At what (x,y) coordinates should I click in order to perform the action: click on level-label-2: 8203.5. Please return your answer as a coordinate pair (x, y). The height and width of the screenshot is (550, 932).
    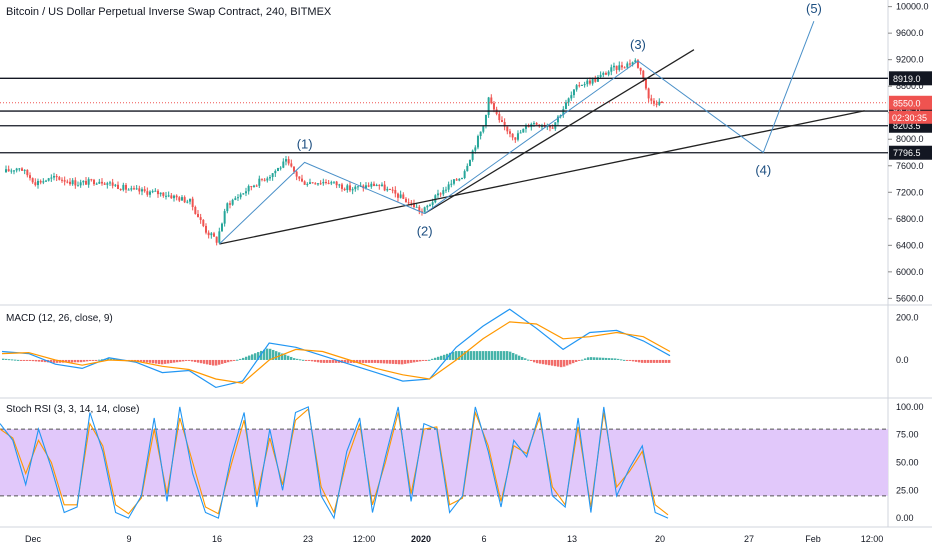
    Looking at the image, I should click on (907, 126).